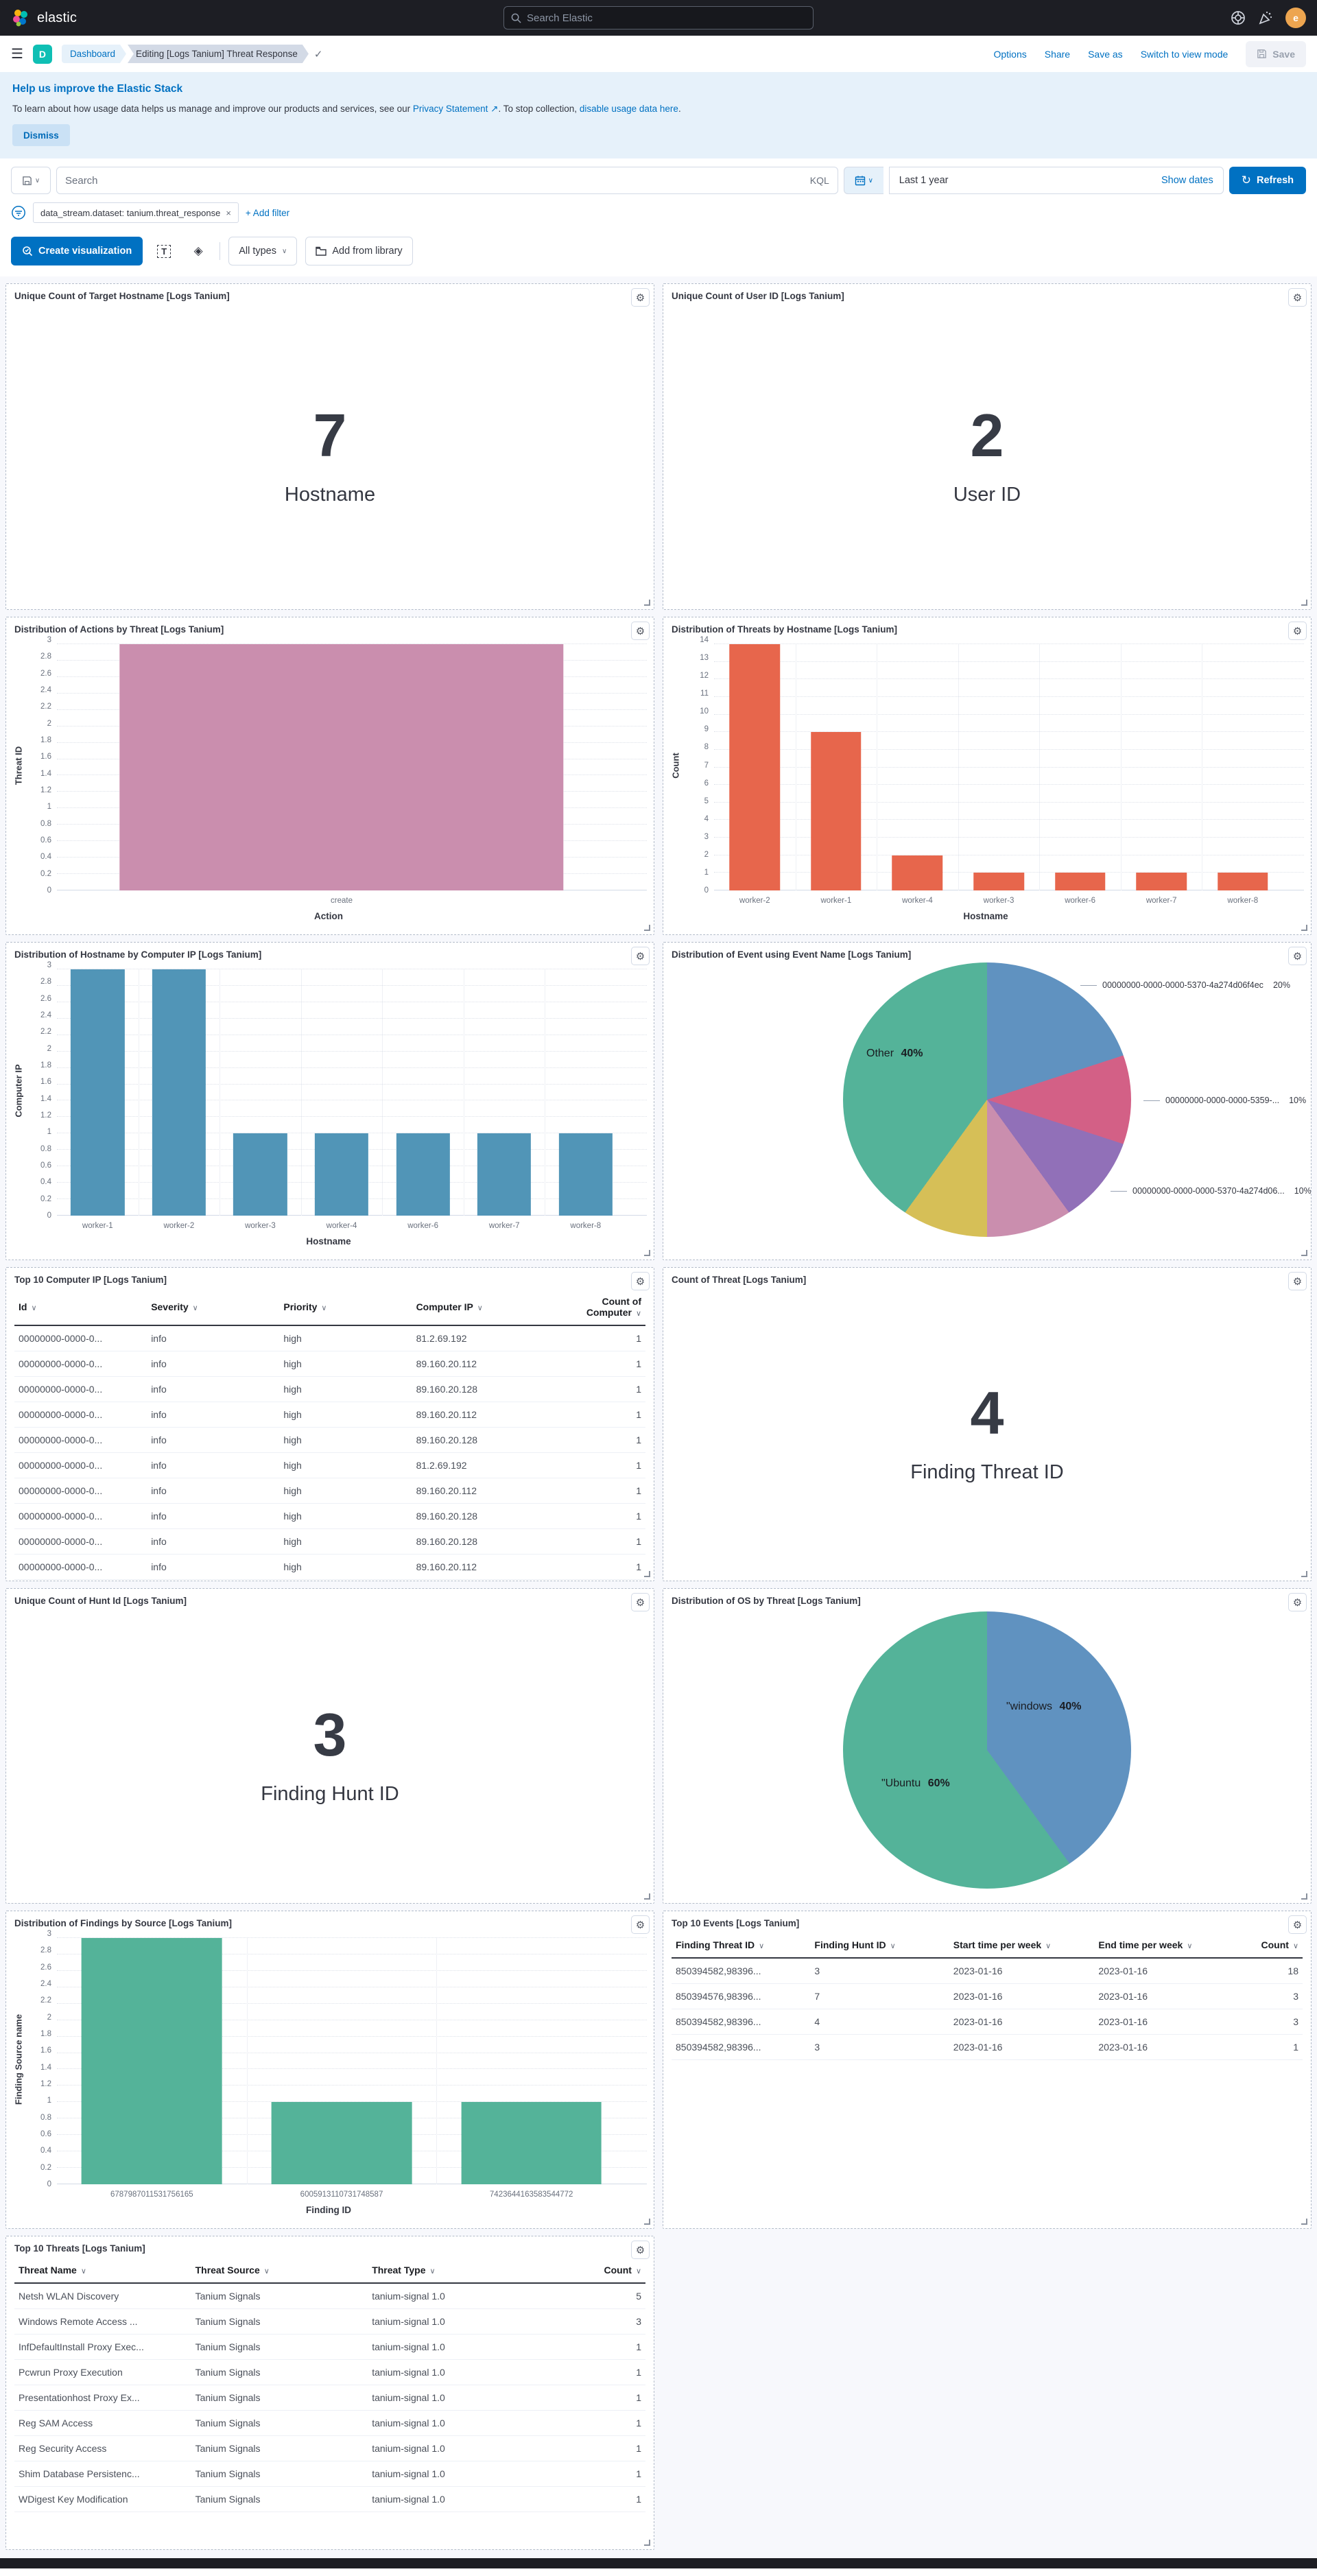 The width and height of the screenshot is (1317, 2576). What do you see at coordinates (42, 54) in the screenshot?
I see `dashboard-app-icon: D` at bounding box center [42, 54].